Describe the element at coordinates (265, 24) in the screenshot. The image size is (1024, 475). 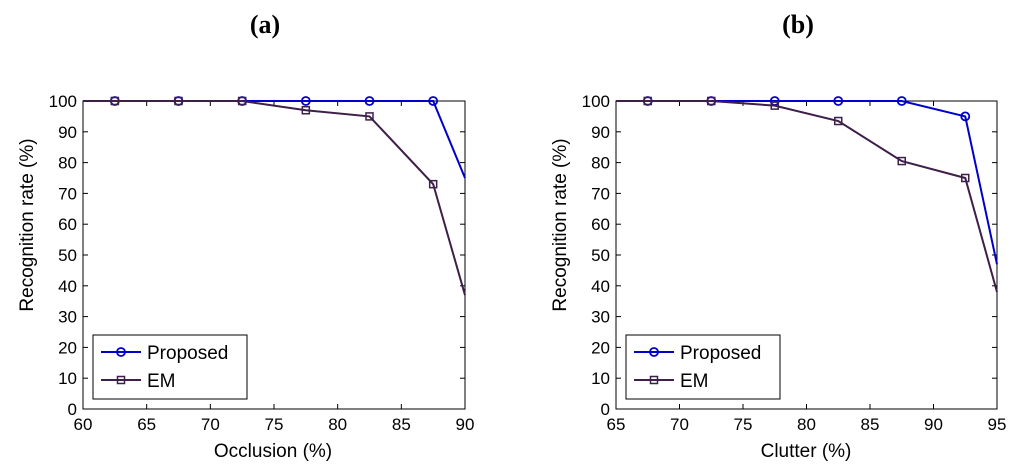
I see `panel-label: (a)` at that location.